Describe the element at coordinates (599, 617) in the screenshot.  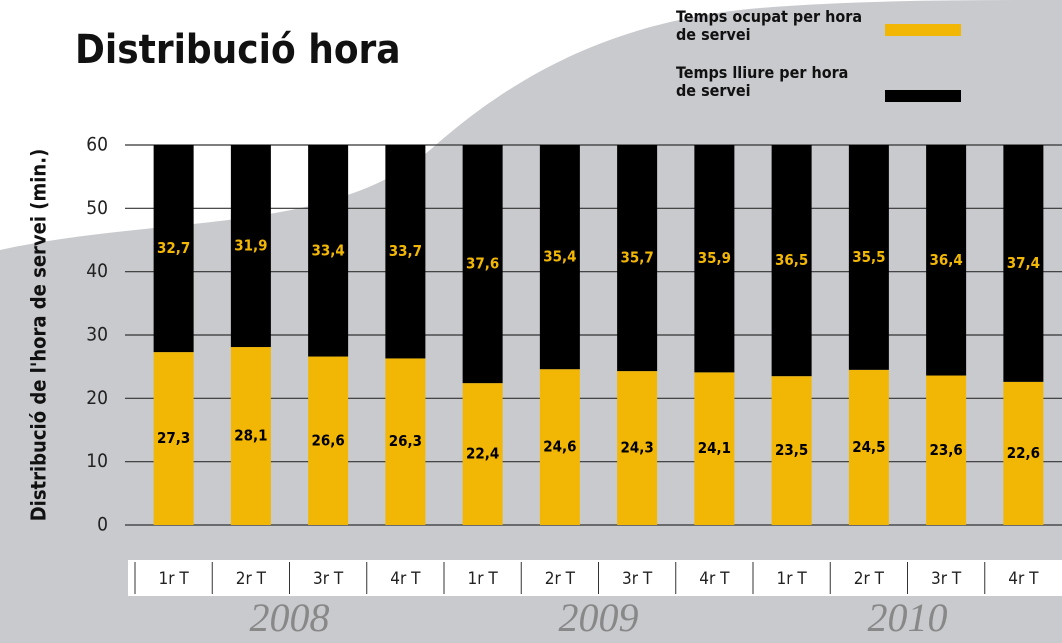
I see `group-label: 2009` at that location.